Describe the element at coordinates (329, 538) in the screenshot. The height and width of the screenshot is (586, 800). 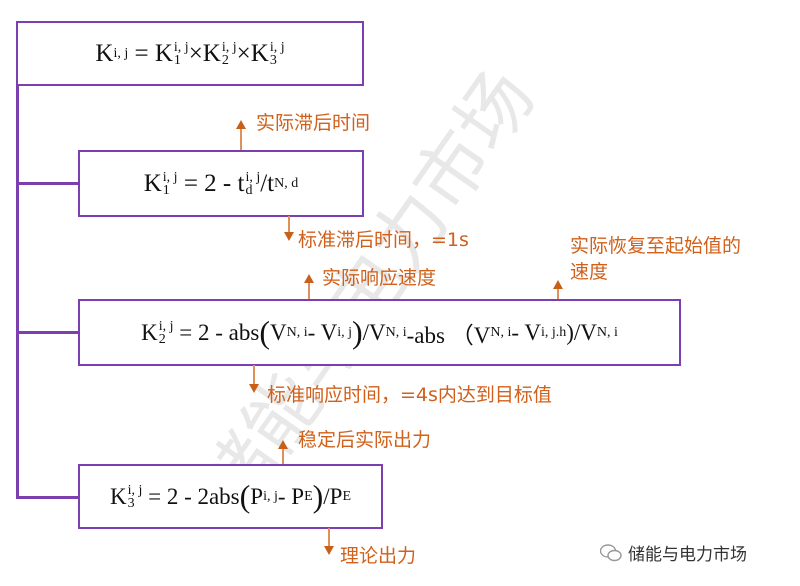
I see `theory-output-line` at that location.